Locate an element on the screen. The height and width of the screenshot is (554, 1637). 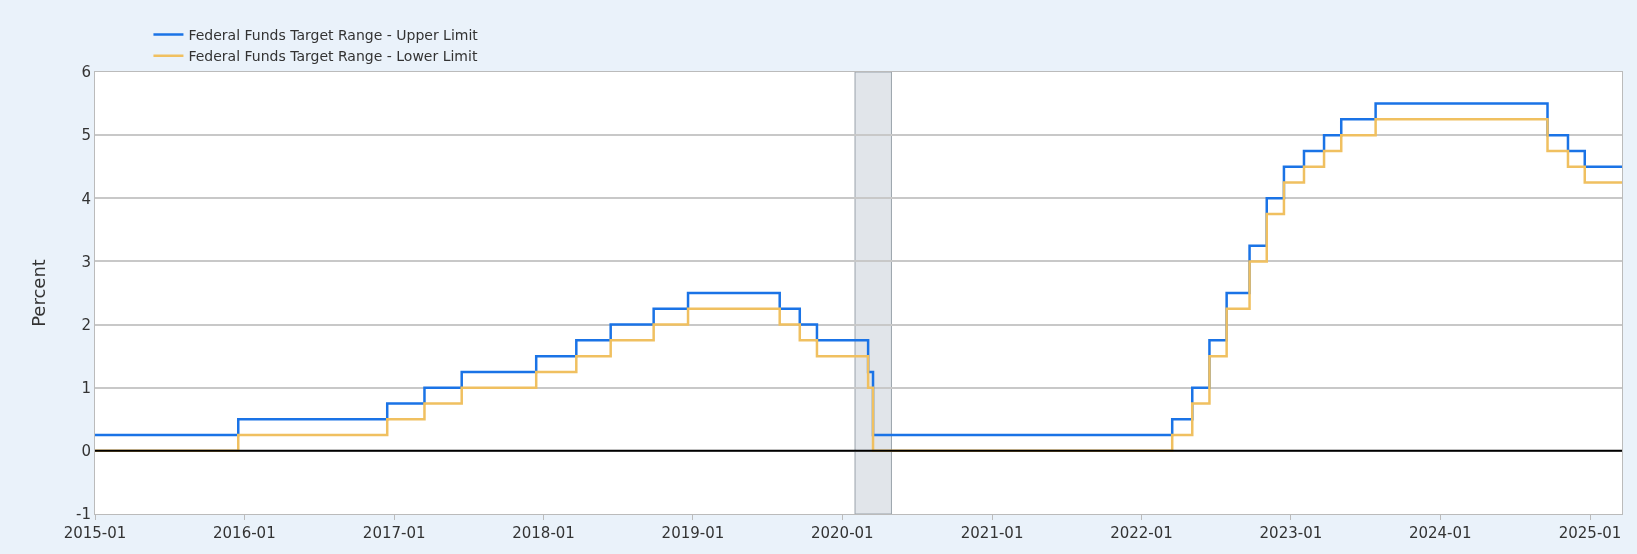
x-tick-label: 2019-01 is located at coordinates (693, 533).